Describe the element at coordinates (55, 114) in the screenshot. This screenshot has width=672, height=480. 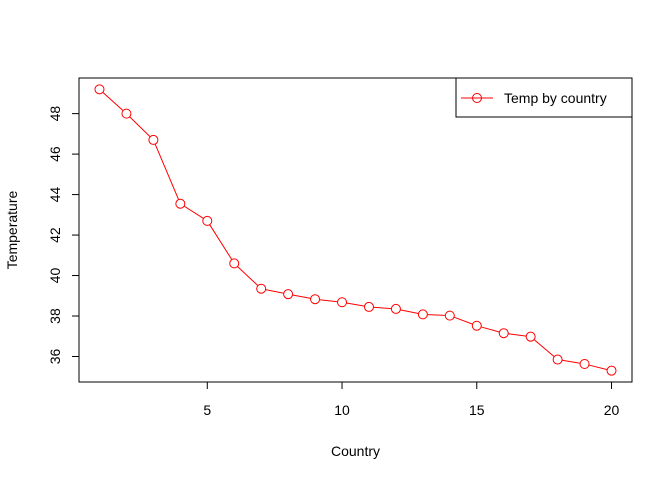
I see `y-tick-label: 48` at that location.